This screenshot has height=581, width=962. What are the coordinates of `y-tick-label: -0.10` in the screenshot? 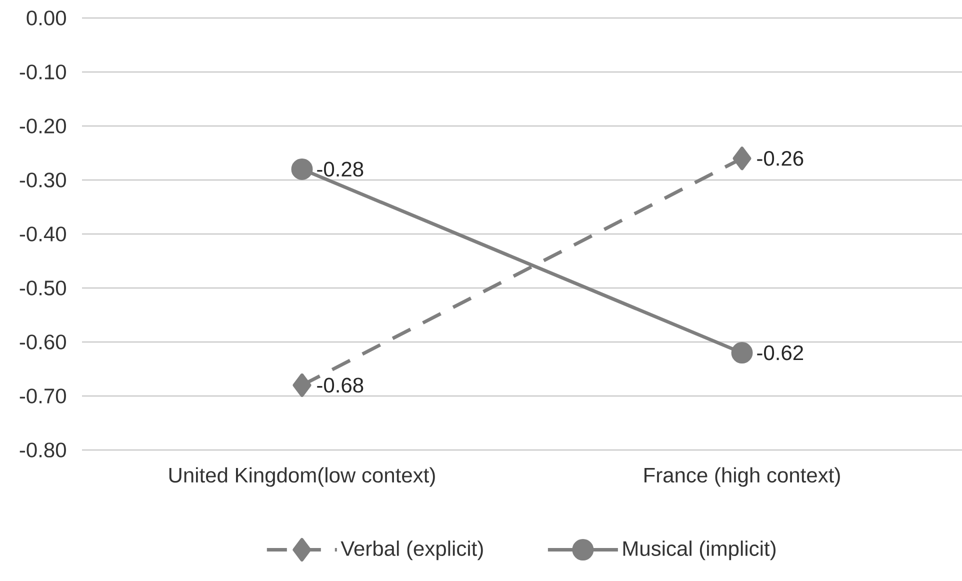 It's located at (43, 72).